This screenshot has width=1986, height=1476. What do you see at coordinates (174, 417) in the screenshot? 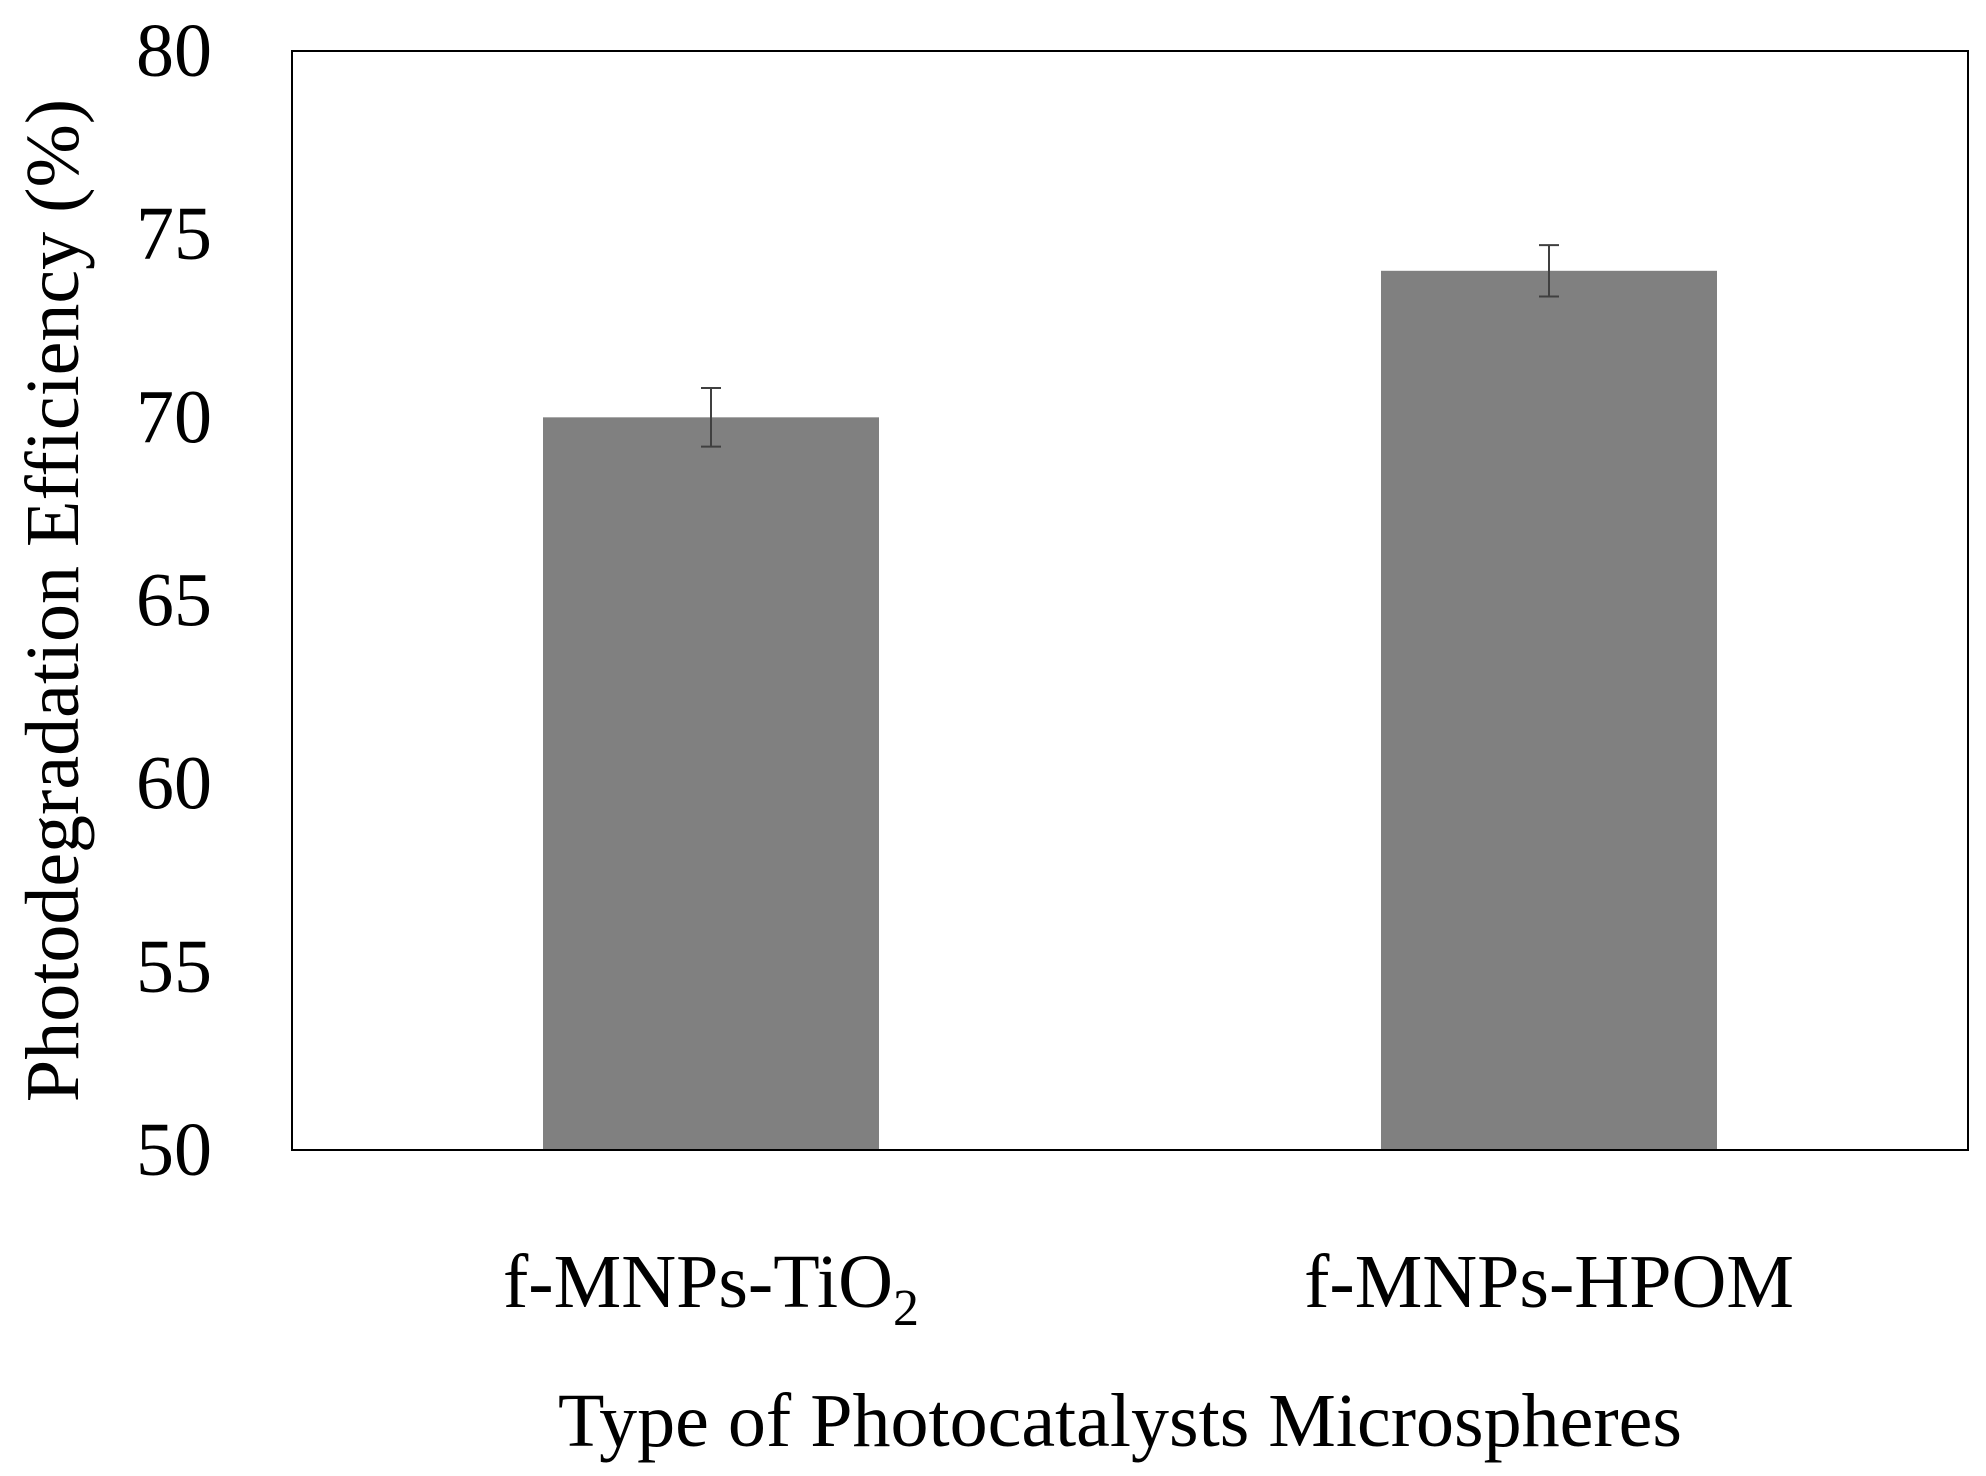
I see `y-tick-label: 70` at bounding box center [174, 417].